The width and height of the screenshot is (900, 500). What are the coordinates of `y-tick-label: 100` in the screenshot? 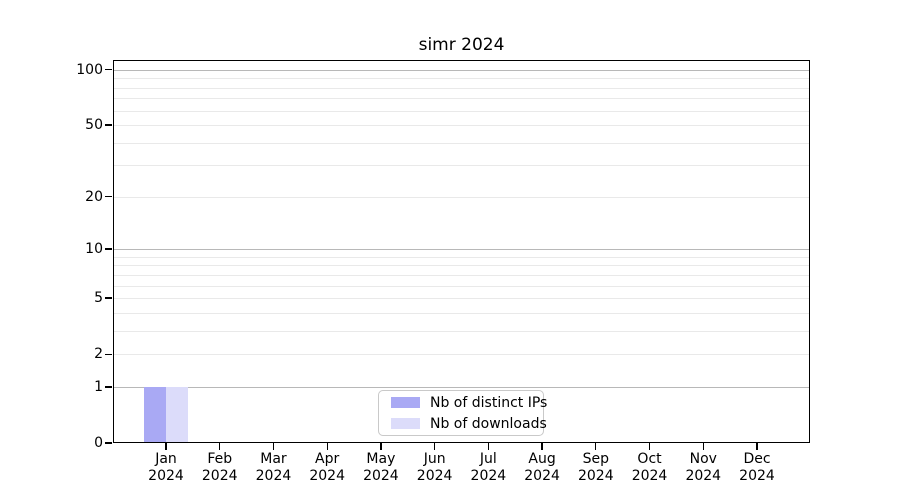 It's located at (89, 69).